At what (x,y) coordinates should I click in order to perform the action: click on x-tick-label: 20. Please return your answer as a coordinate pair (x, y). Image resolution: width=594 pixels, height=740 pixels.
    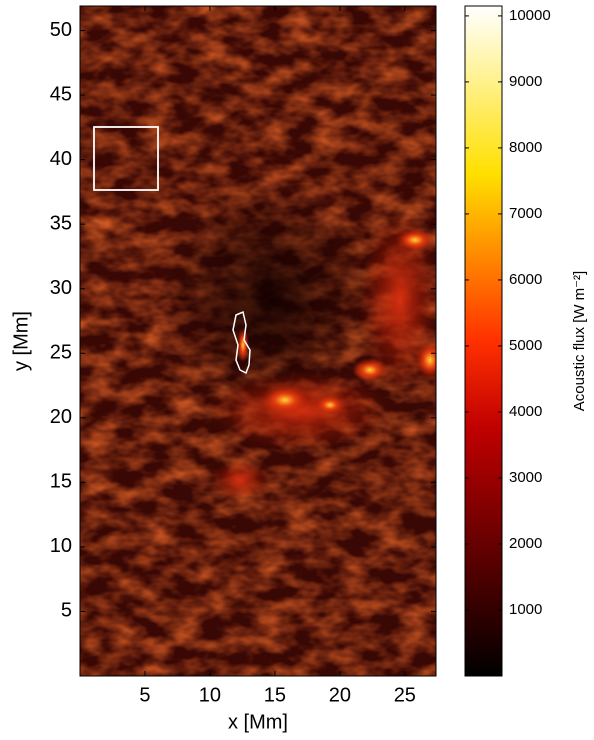
    Looking at the image, I should click on (340, 695).